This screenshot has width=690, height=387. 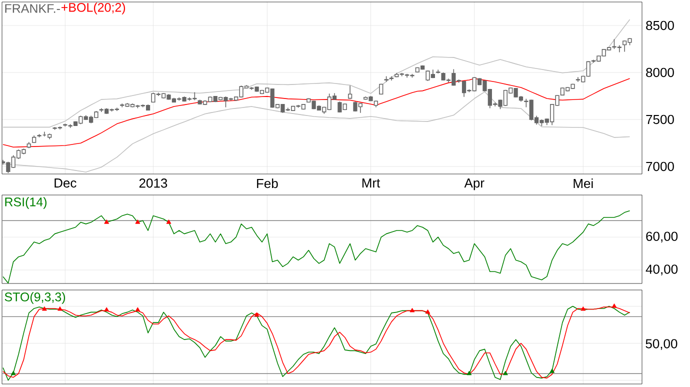 What do you see at coordinates (660, 25) in the screenshot?
I see `y-tick-label: 8500` at bounding box center [660, 25].